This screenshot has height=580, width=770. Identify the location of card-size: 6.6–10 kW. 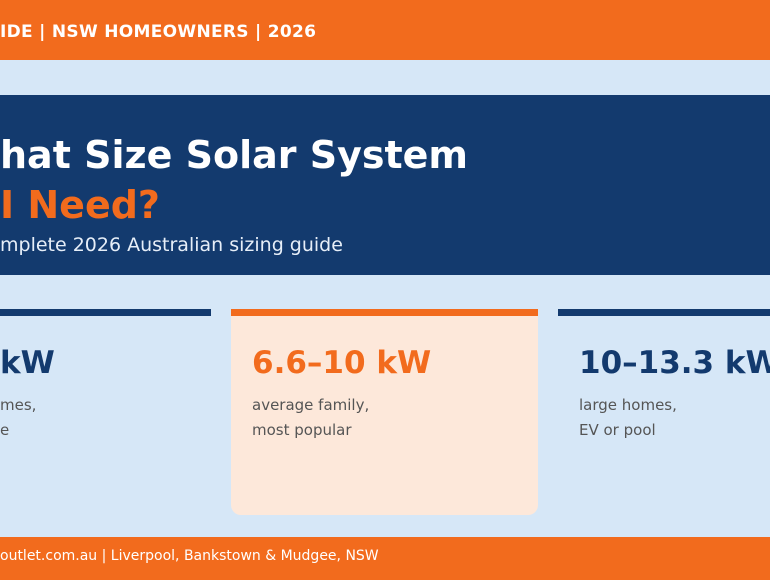
(342, 363).